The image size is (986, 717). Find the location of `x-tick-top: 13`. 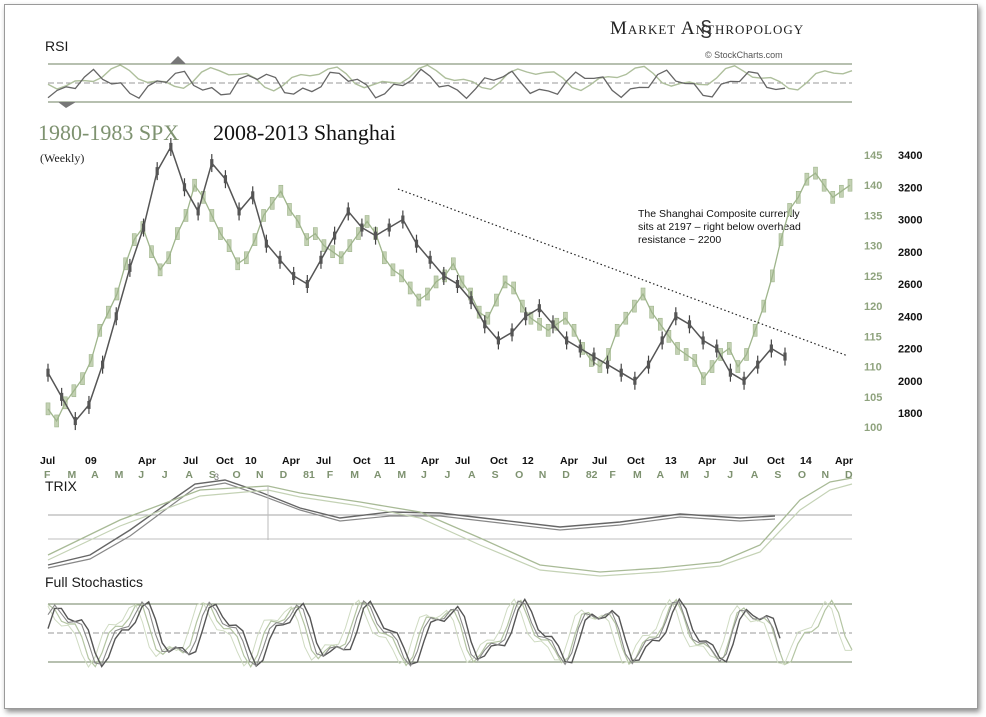

x-tick-top: 13 is located at coordinates (671, 461).